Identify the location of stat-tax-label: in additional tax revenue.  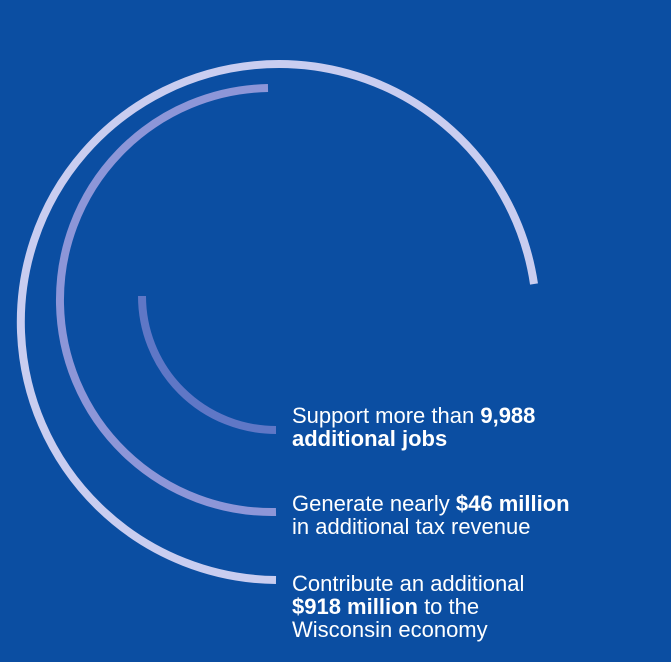
(411, 526).